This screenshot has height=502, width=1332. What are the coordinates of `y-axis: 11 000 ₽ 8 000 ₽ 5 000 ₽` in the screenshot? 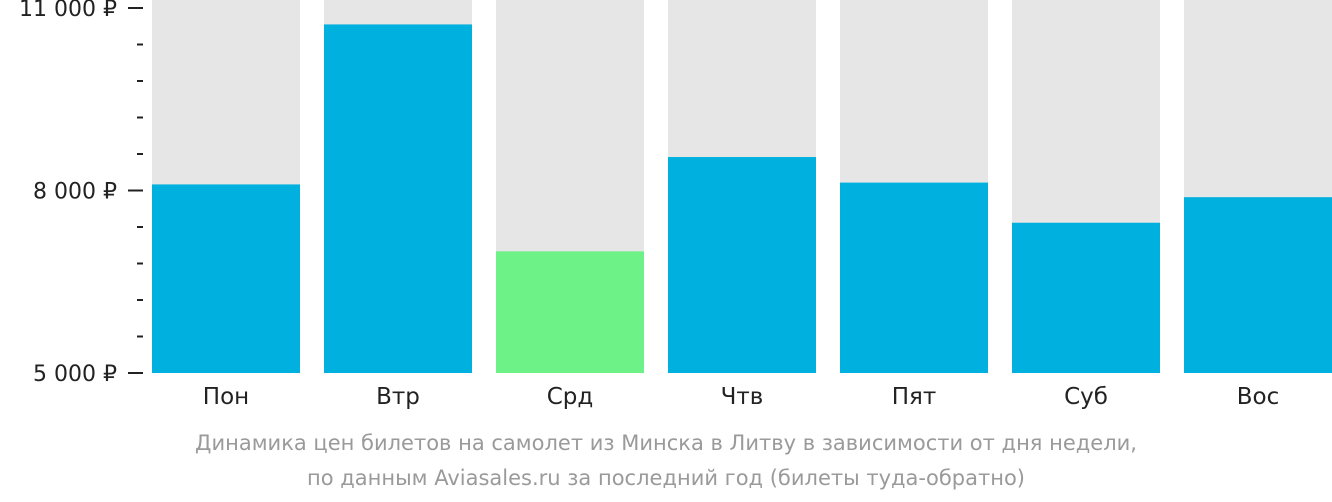 It's located at (81, 193).